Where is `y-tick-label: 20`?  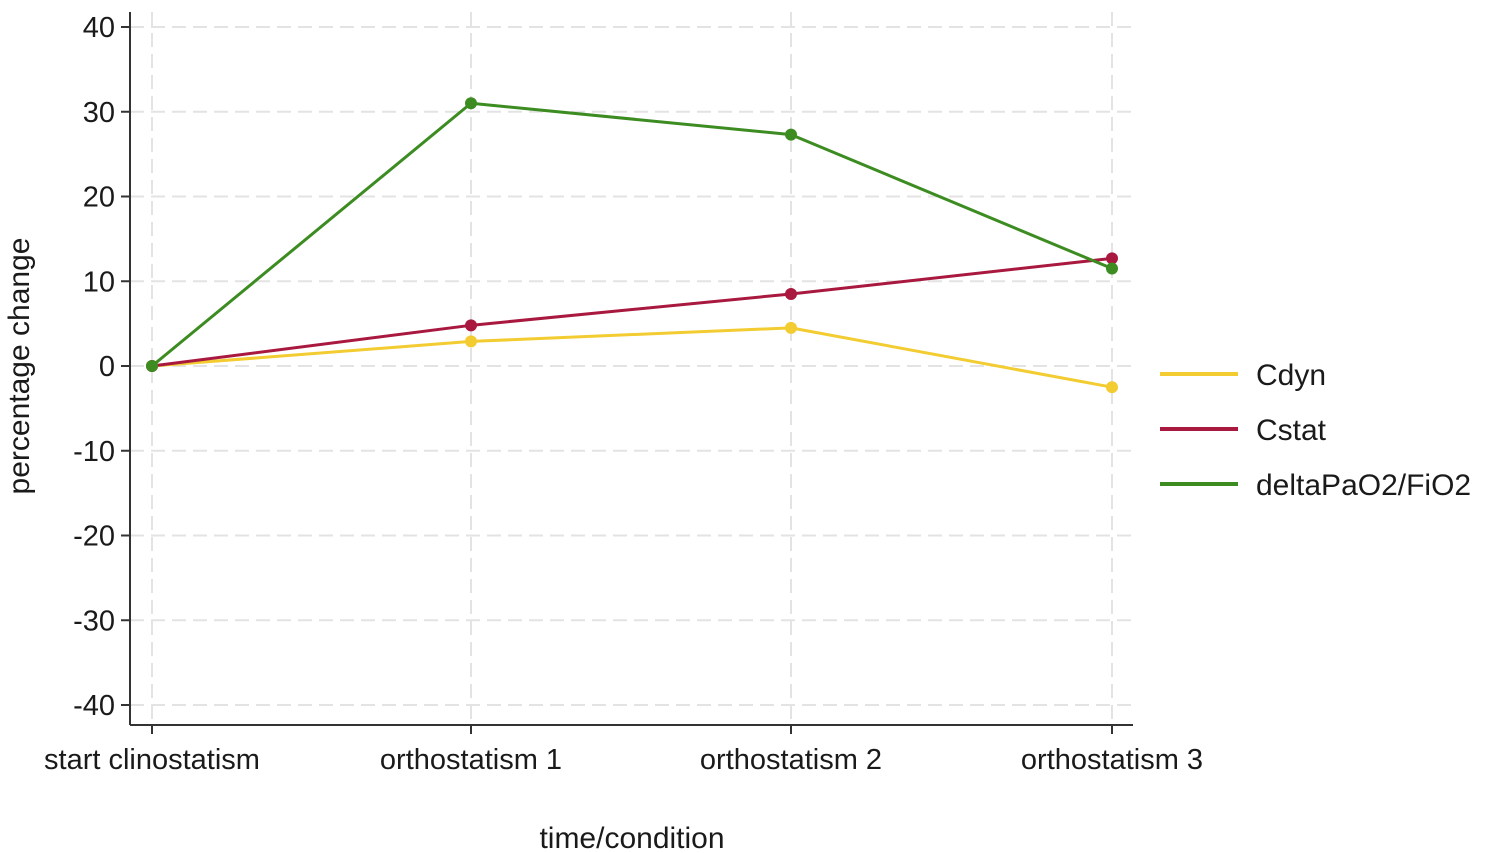
y-tick-label: 20 is located at coordinates (99, 198).